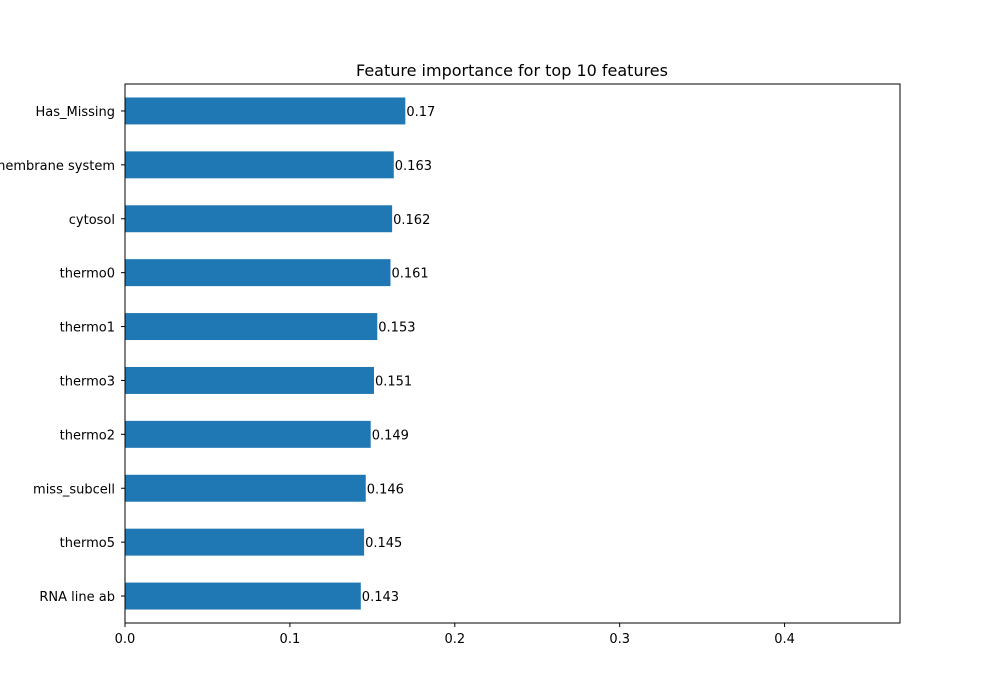 The height and width of the screenshot is (700, 1000). Describe the element at coordinates (409, 274) in the screenshot. I see `value-label: 0.161` at that location.